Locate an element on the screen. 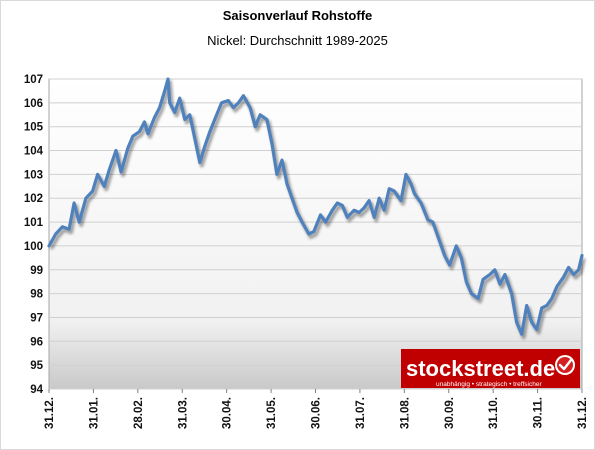 This screenshot has height=450, width=595. x-tick-label: 28.02. is located at coordinates (139, 413).